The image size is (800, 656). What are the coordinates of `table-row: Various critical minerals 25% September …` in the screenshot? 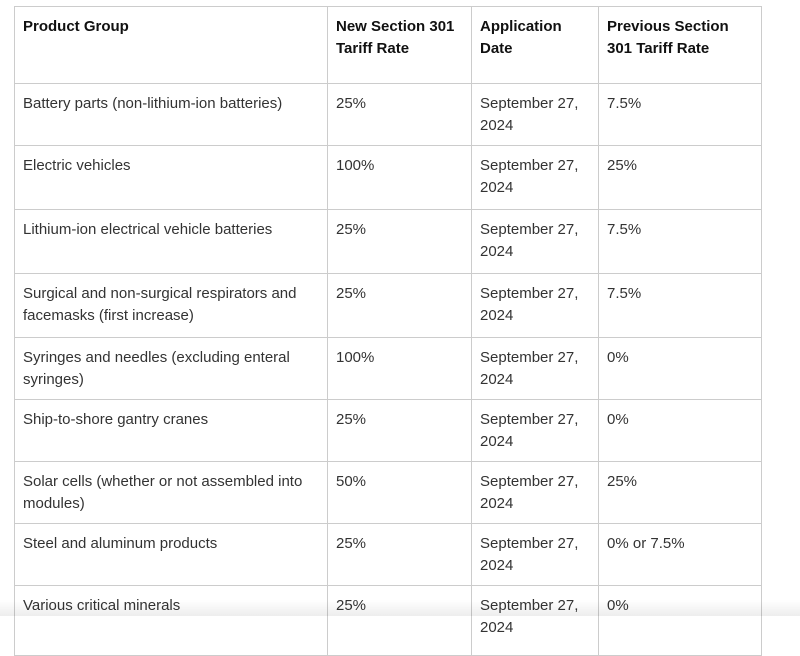 It's located at (388, 620).